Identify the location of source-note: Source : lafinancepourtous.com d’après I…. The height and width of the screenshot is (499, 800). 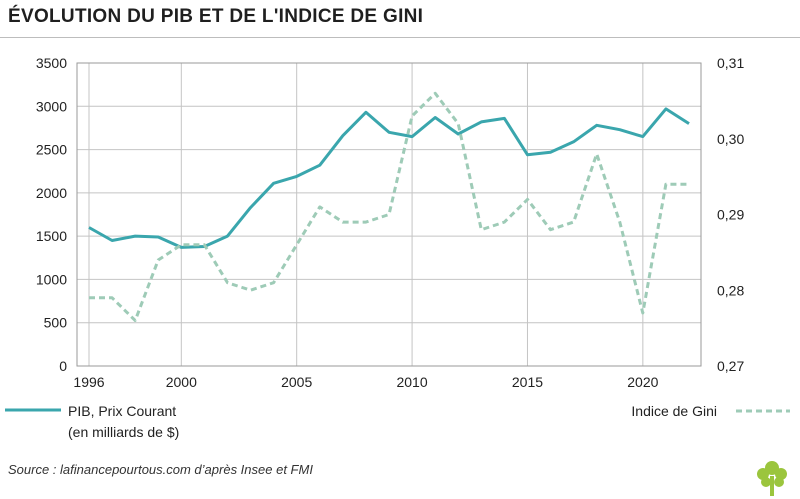
(160, 469).